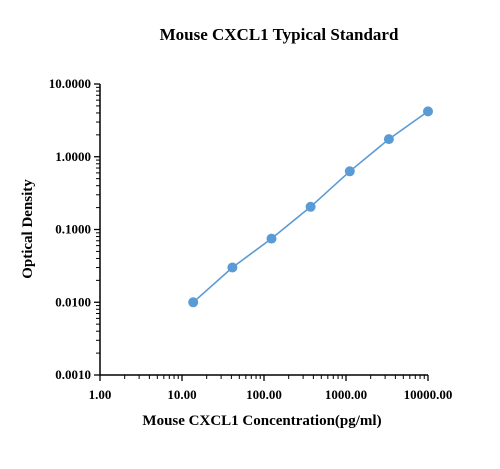 The height and width of the screenshot is (469, 500). Describe the element at coordinates (100, 394) in the screenshot. I see `x-tick-label: 1.00` at that location.